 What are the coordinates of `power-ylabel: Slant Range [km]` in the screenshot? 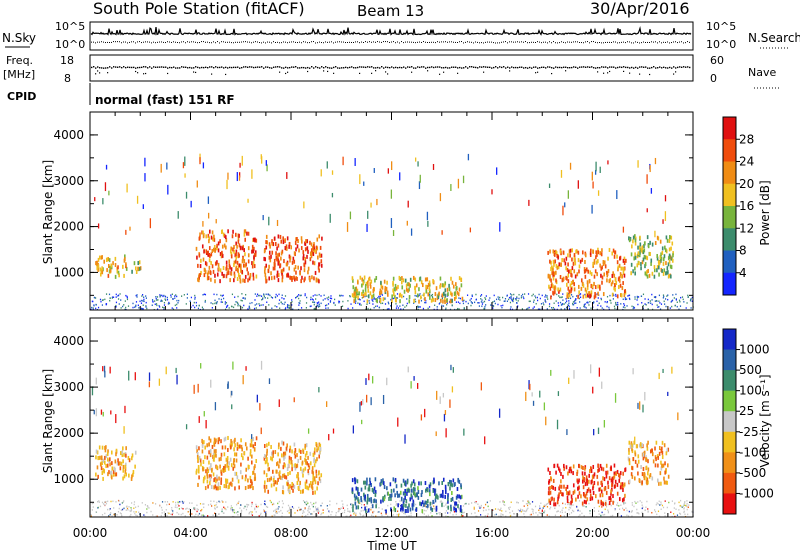 It's located at (48, 212).